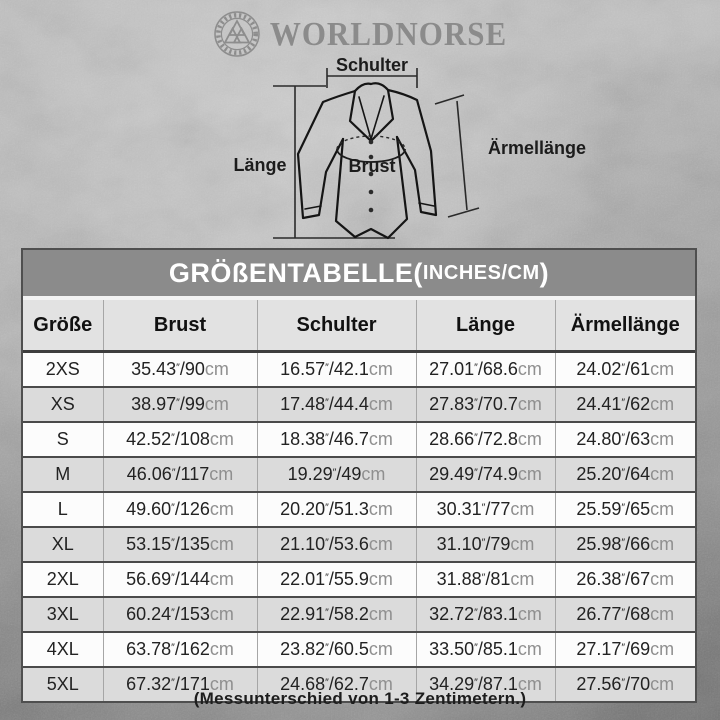  Describe the element at coordinates (336, 615) in the screenshot. I see `measure-cell: 22.91″/58.2cm` at that location.